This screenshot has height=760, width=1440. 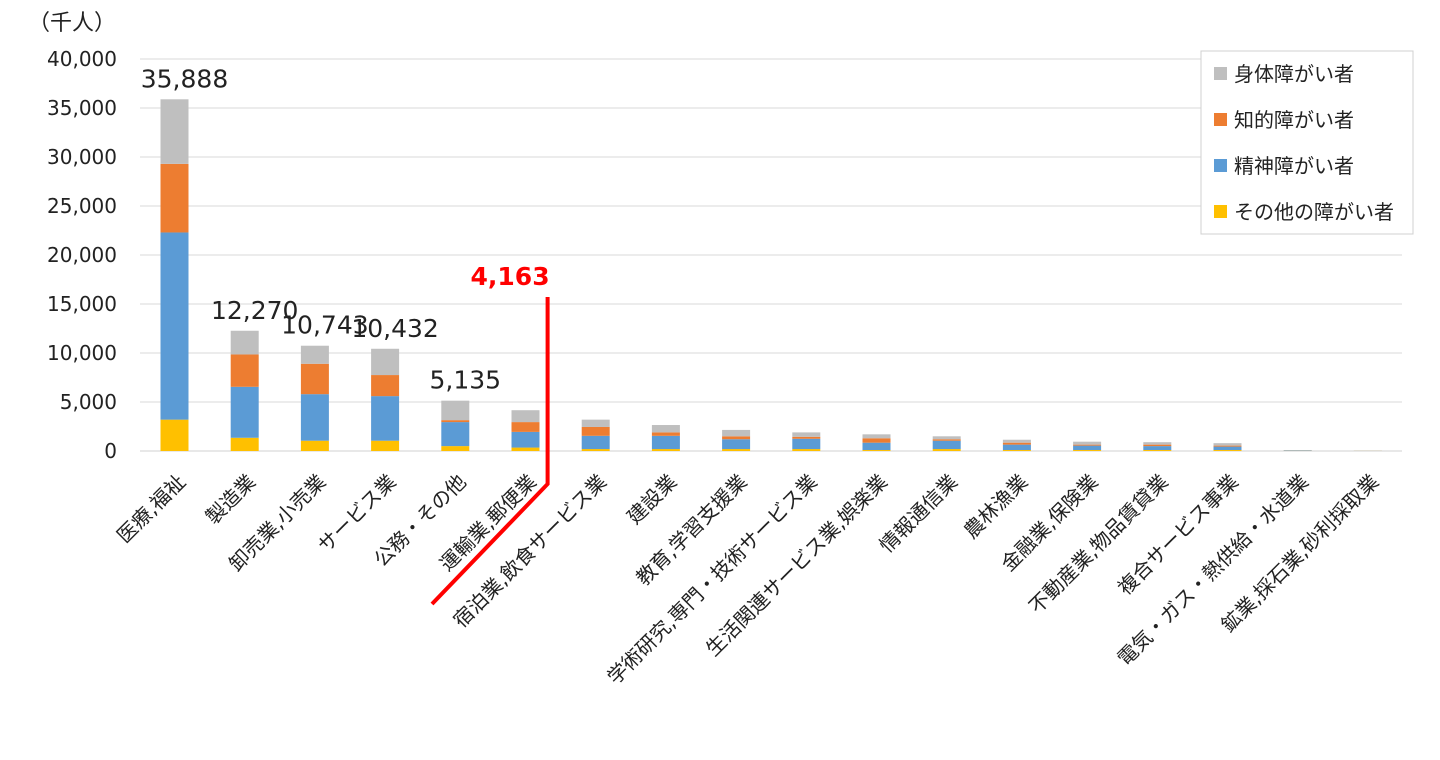 What do you see at coordinates (184, 78) in the screenshot?
I see `total-label: 35,888` at bounding box center [184, 78].